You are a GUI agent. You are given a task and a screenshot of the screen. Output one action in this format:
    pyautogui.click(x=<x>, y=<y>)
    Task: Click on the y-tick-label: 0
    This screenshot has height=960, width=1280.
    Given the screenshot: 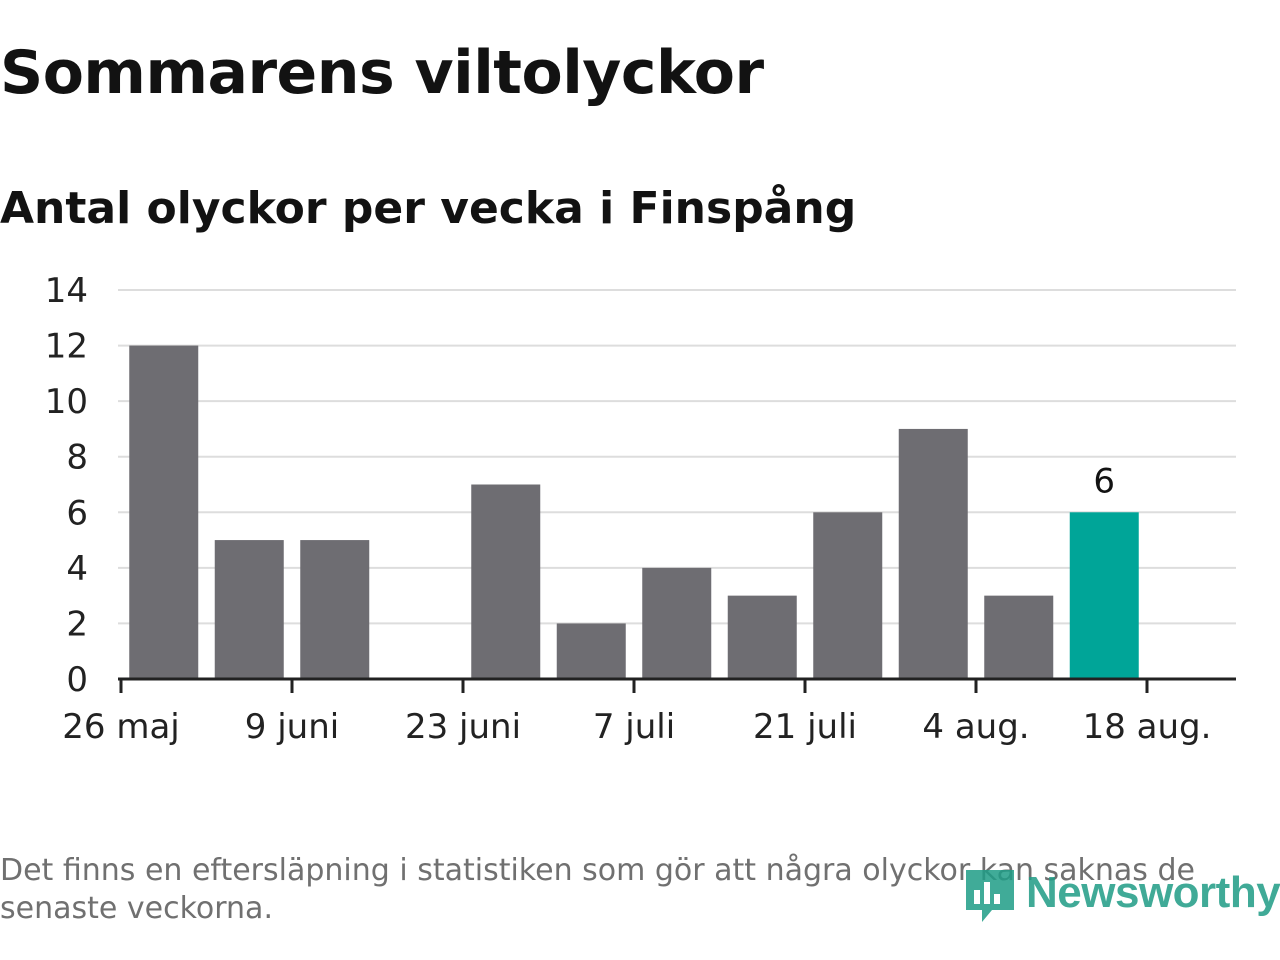 What is the action you would take?
    pyautogui.click(x=77, y=680)
    